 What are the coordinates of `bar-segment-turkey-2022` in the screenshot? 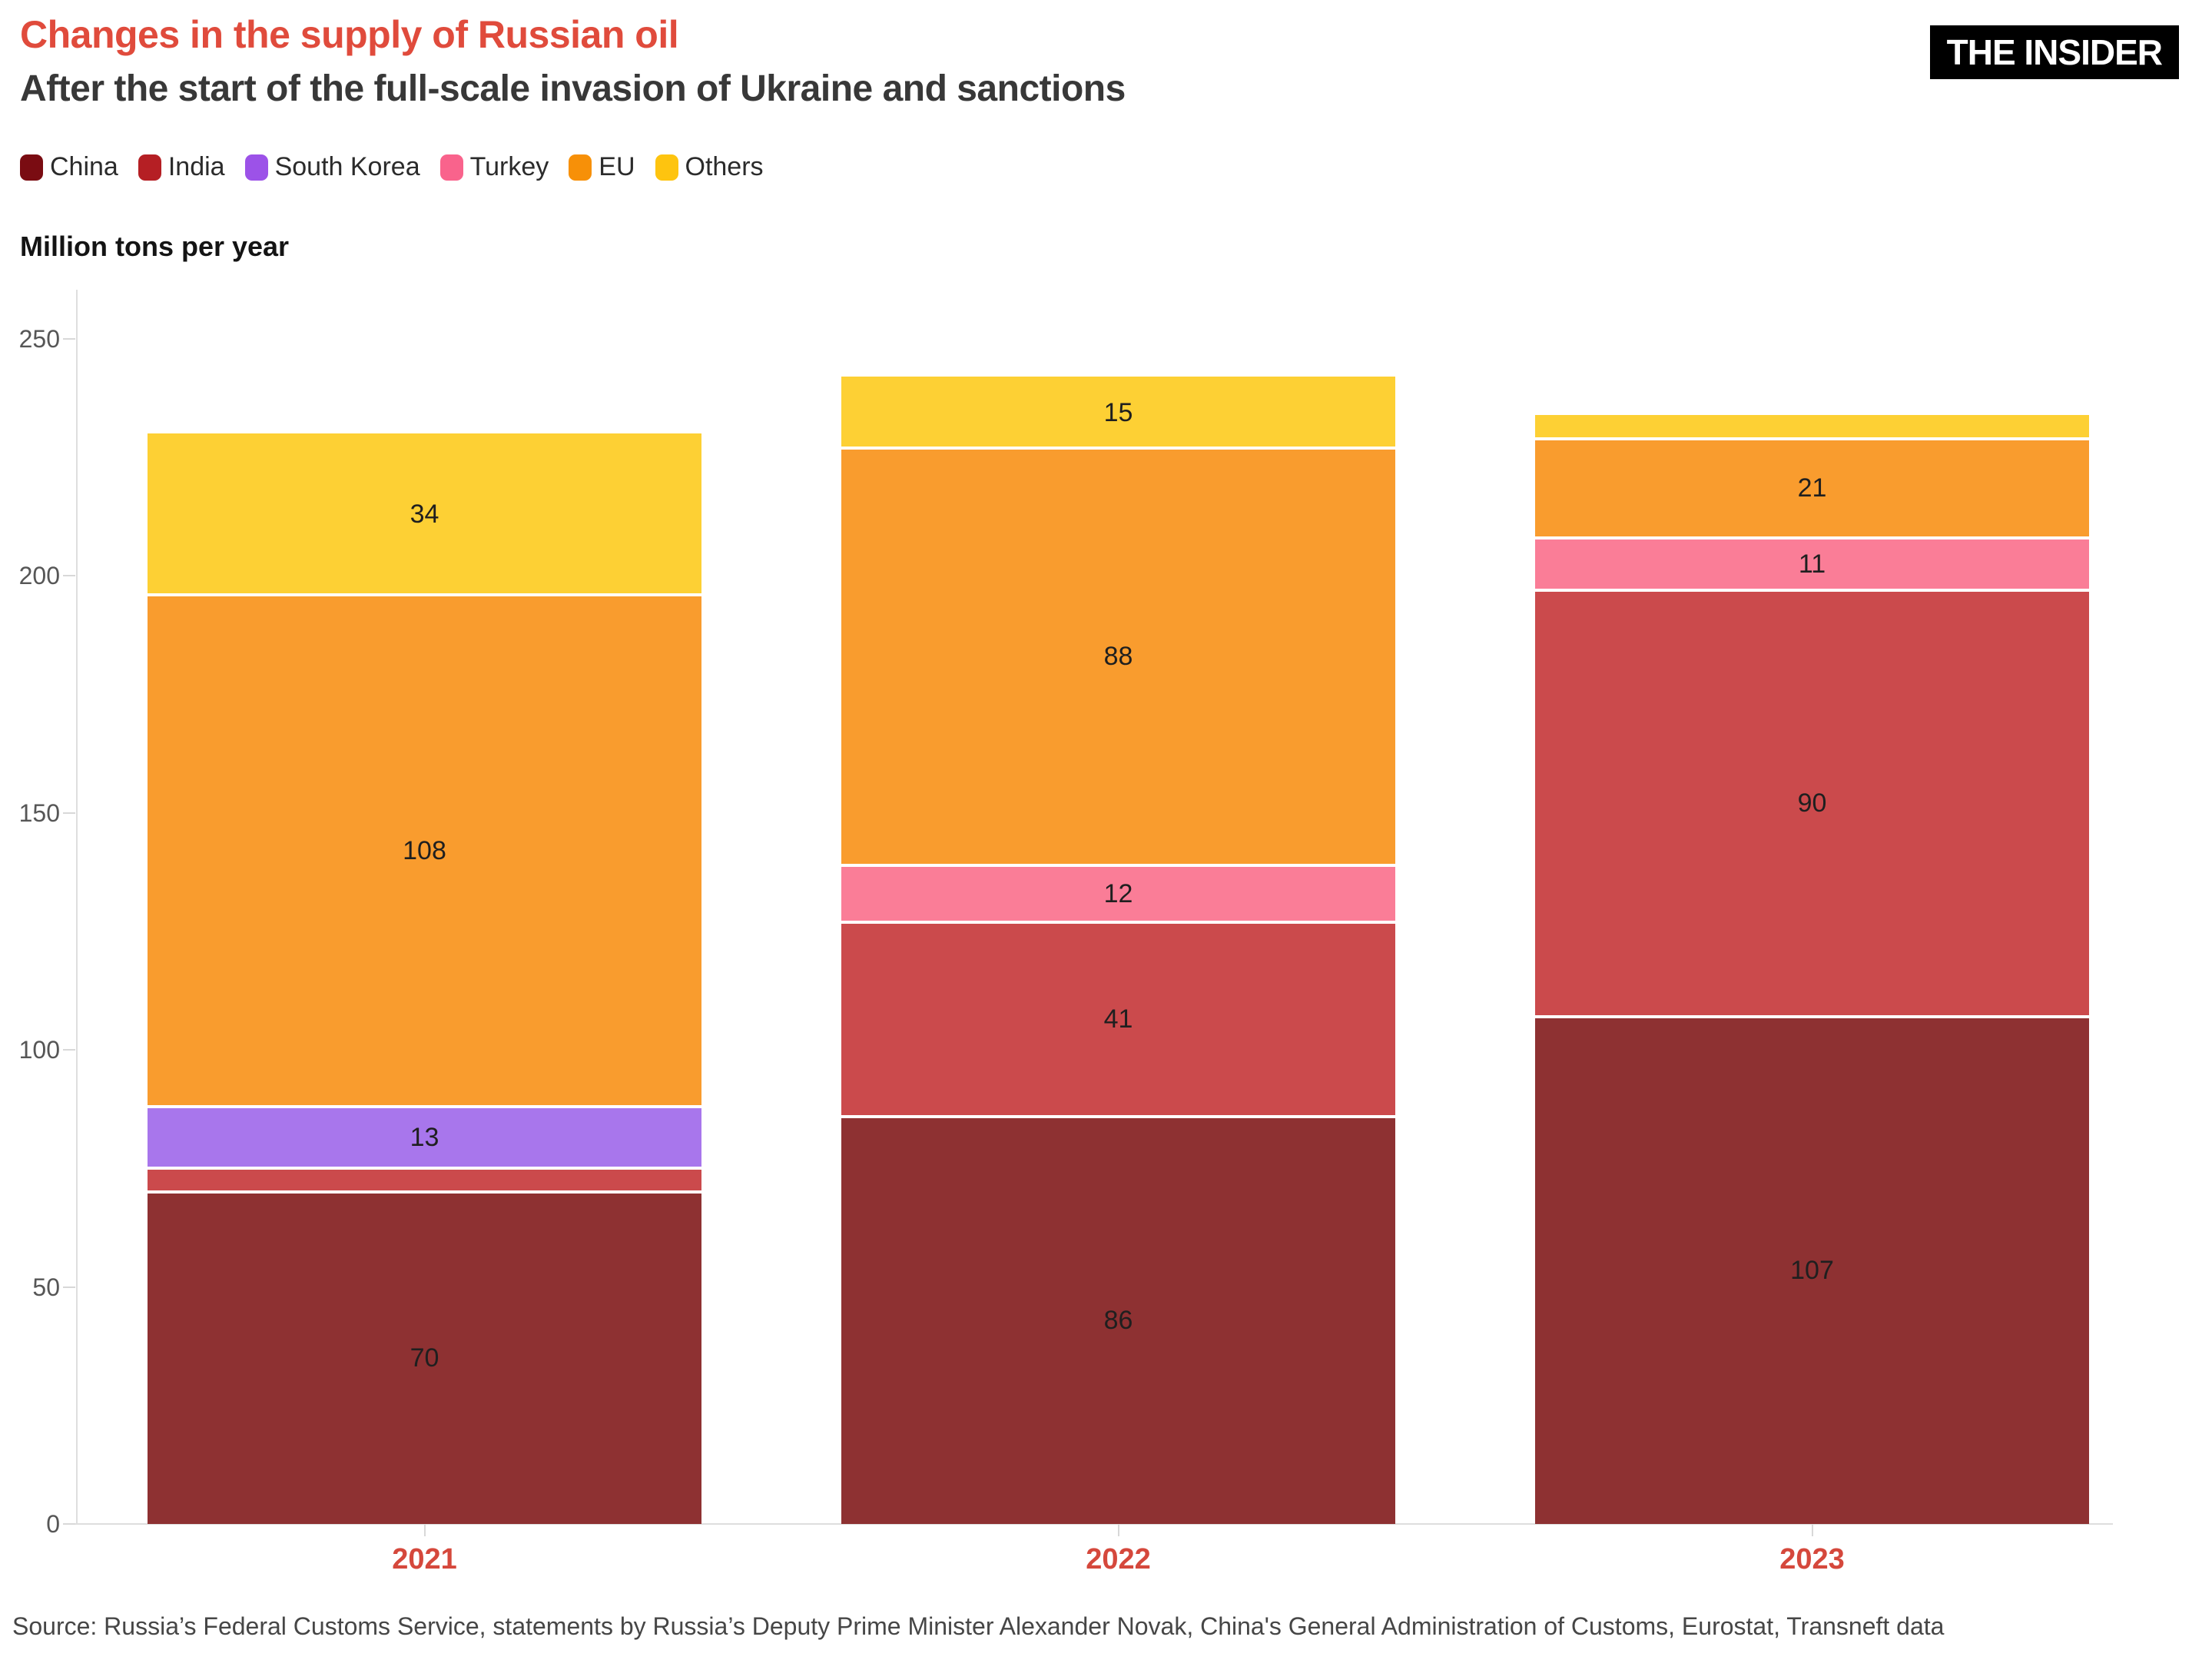 It's located at (1118, 893).